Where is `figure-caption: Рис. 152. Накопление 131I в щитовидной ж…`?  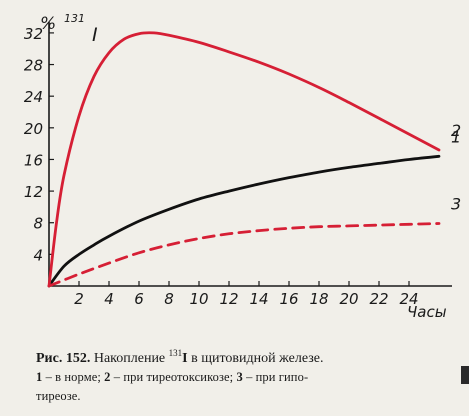
figure-caption: Рис. 152. Накопление 131I в щитовидной ж… is located at coordinates (246, 375).